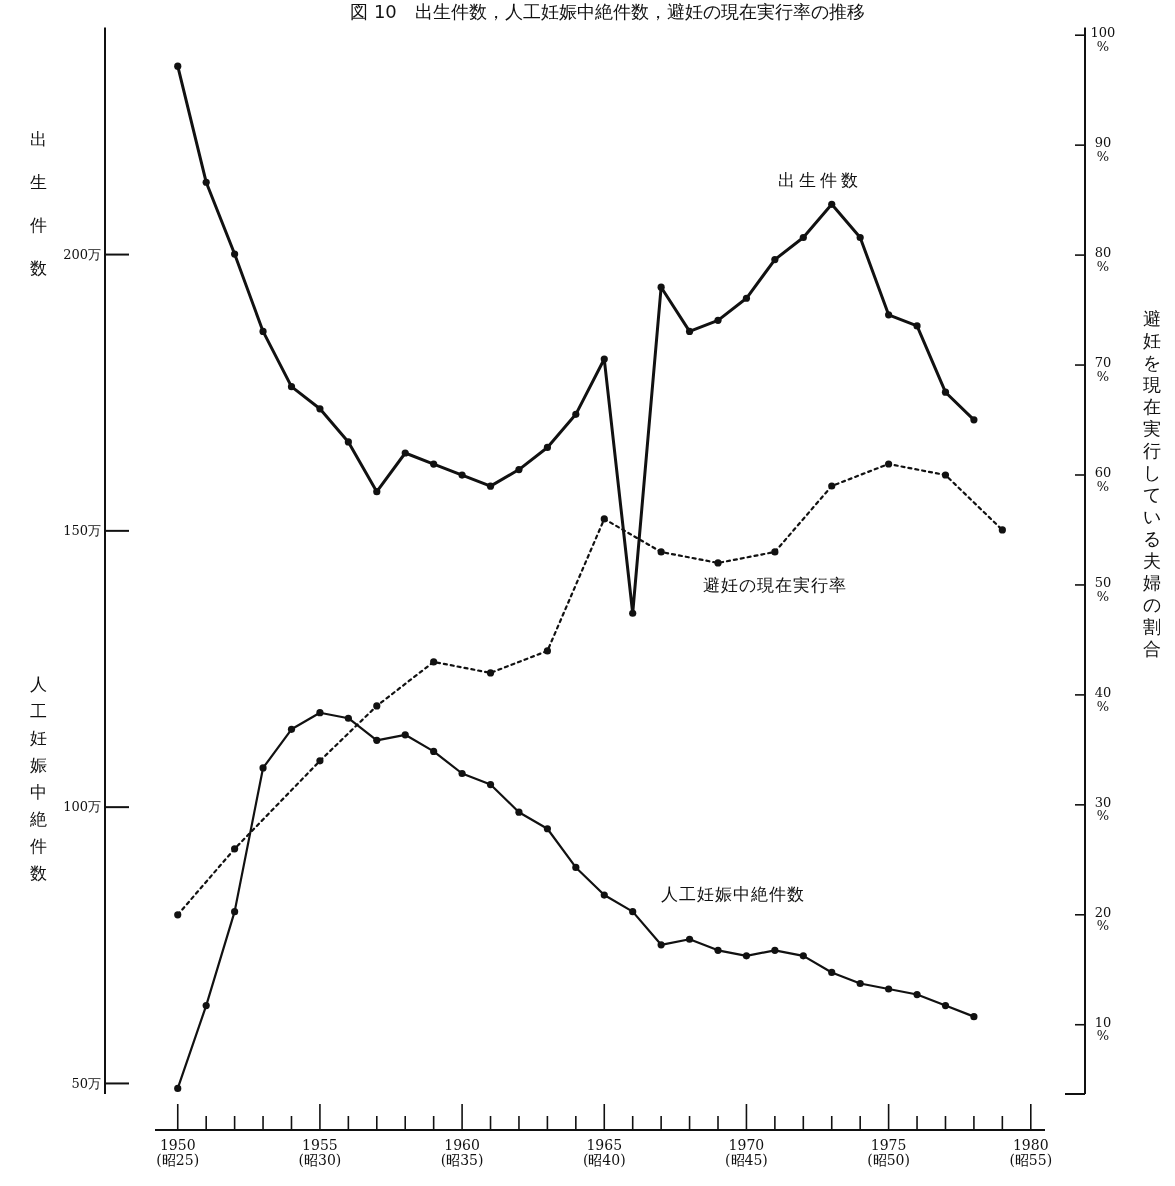  I want to click on y-tick-label: 100万, so click(82, 807).